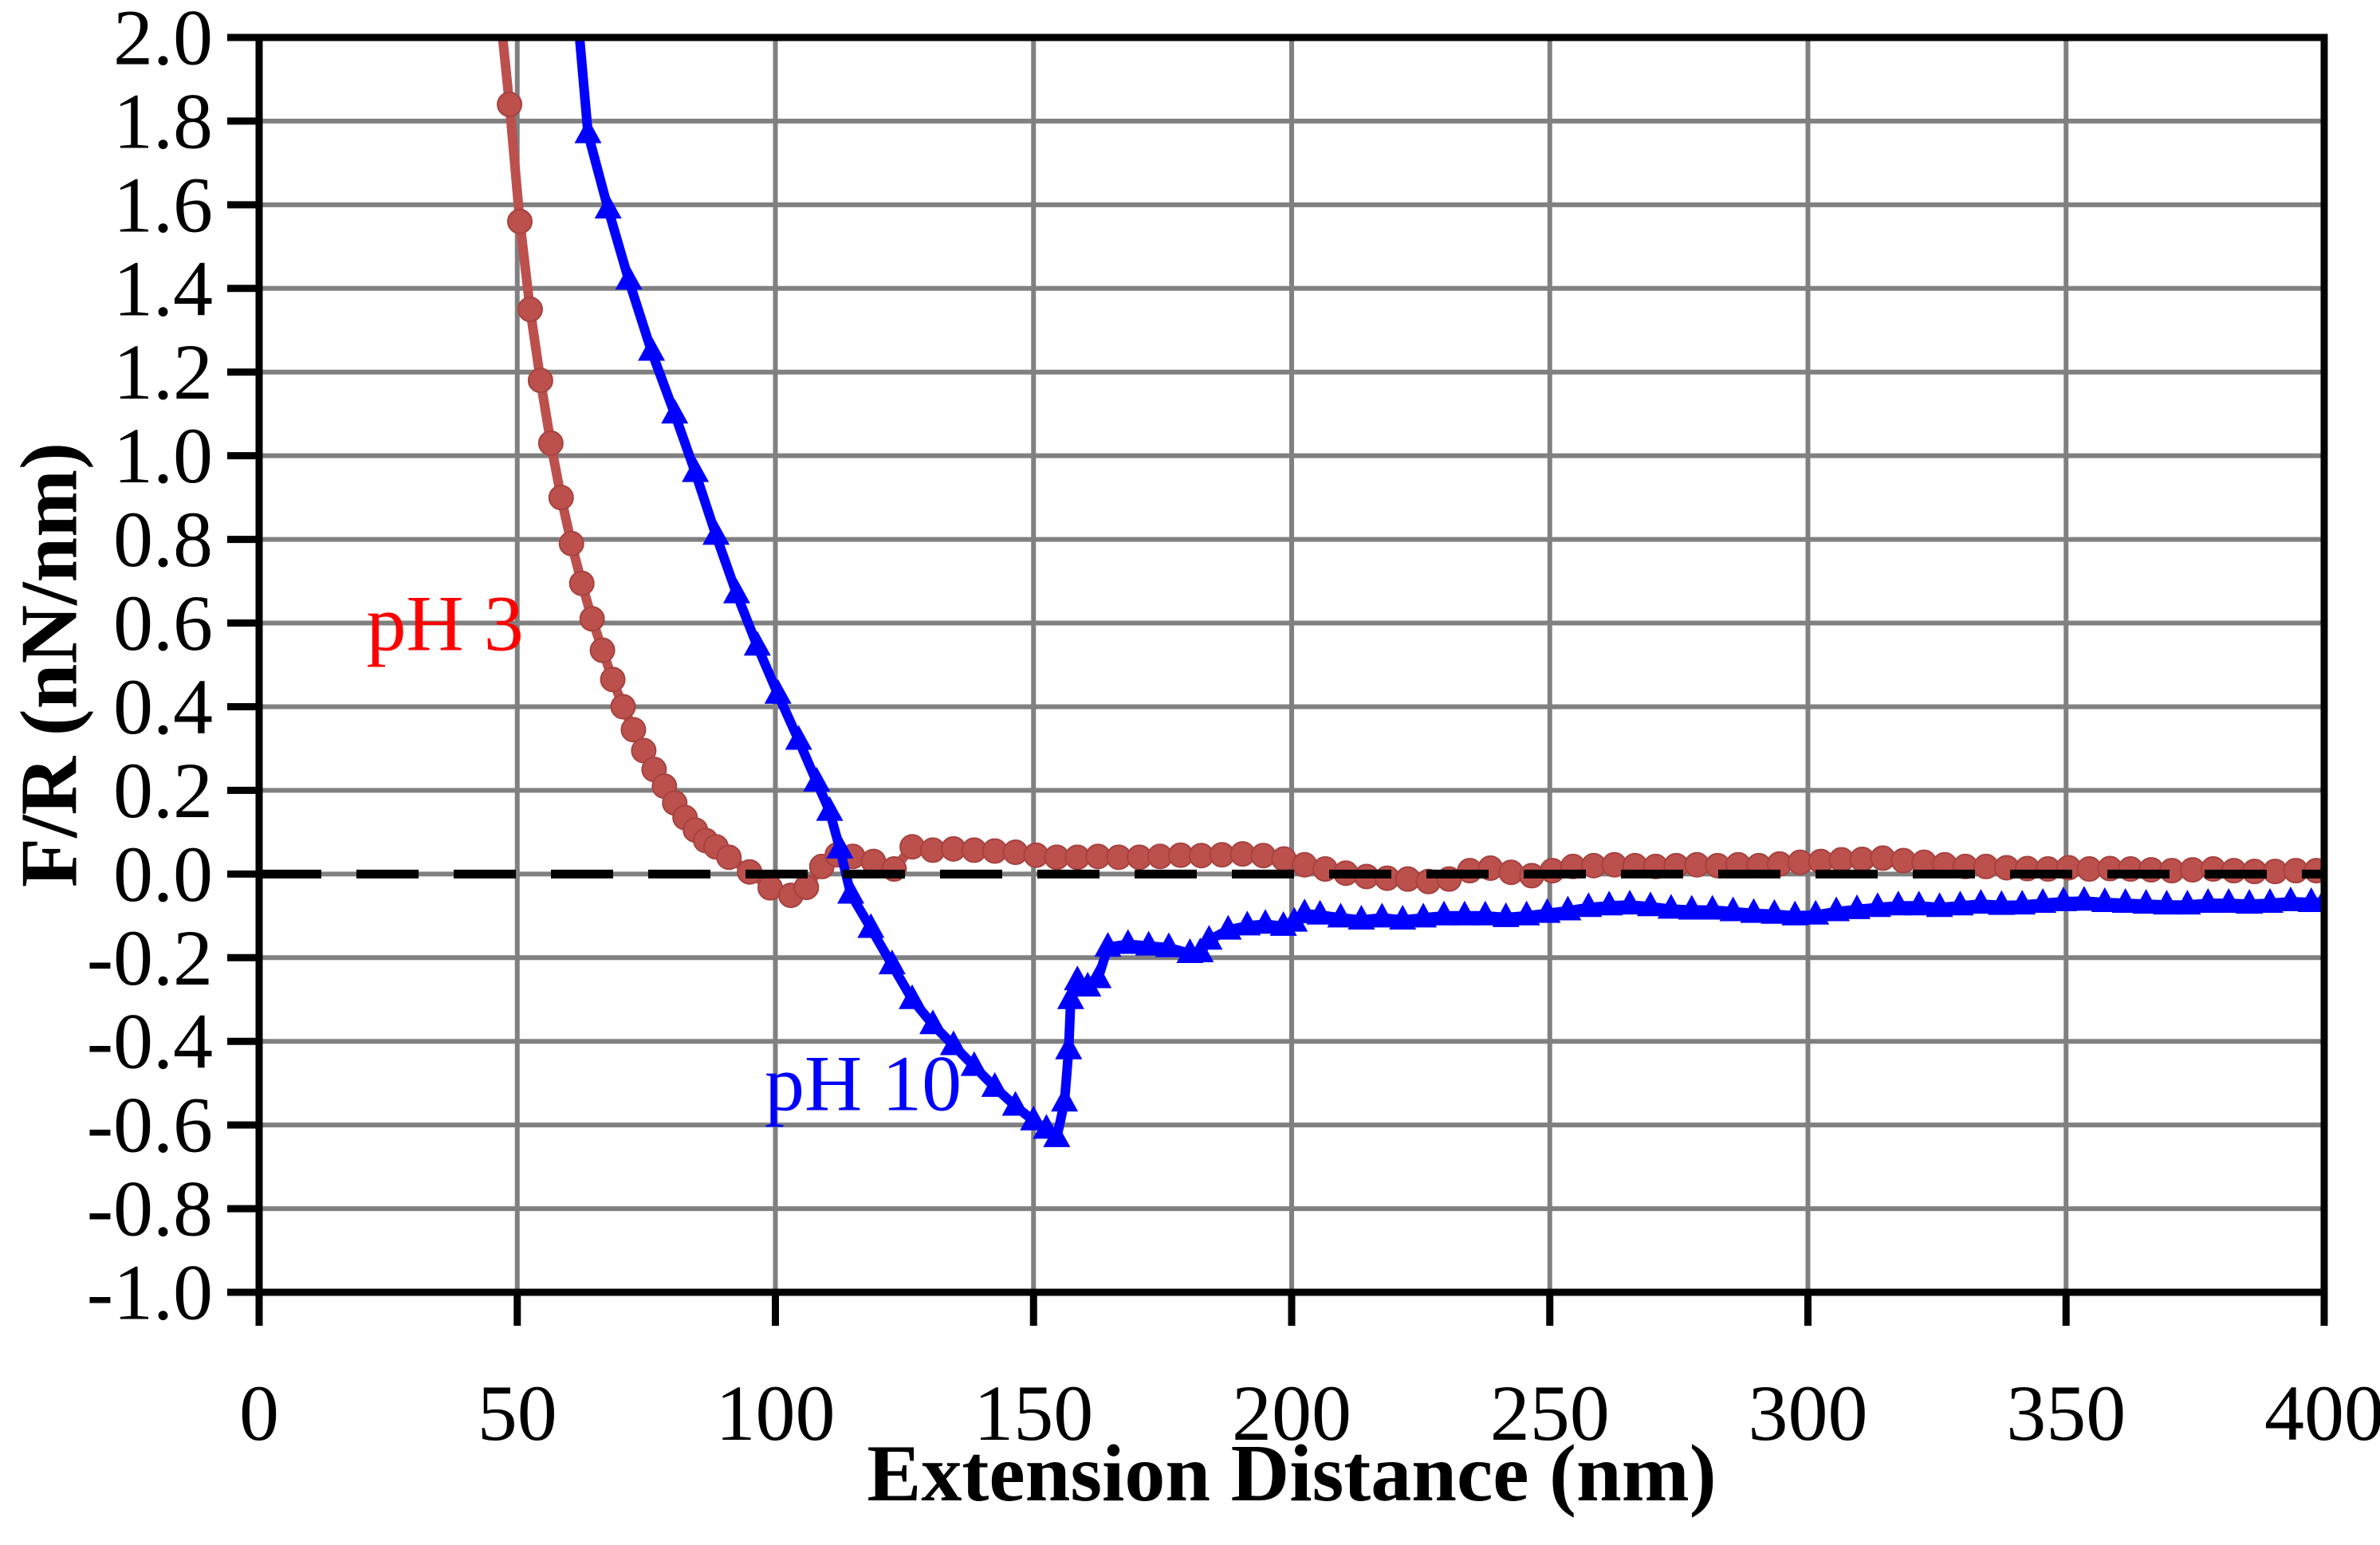 This screenshot has width=2380, height=1545. Describe the element at coordinates (150, 1292) in the screenshot. I see `y-tick-label--1.0: -1.0` at that location.